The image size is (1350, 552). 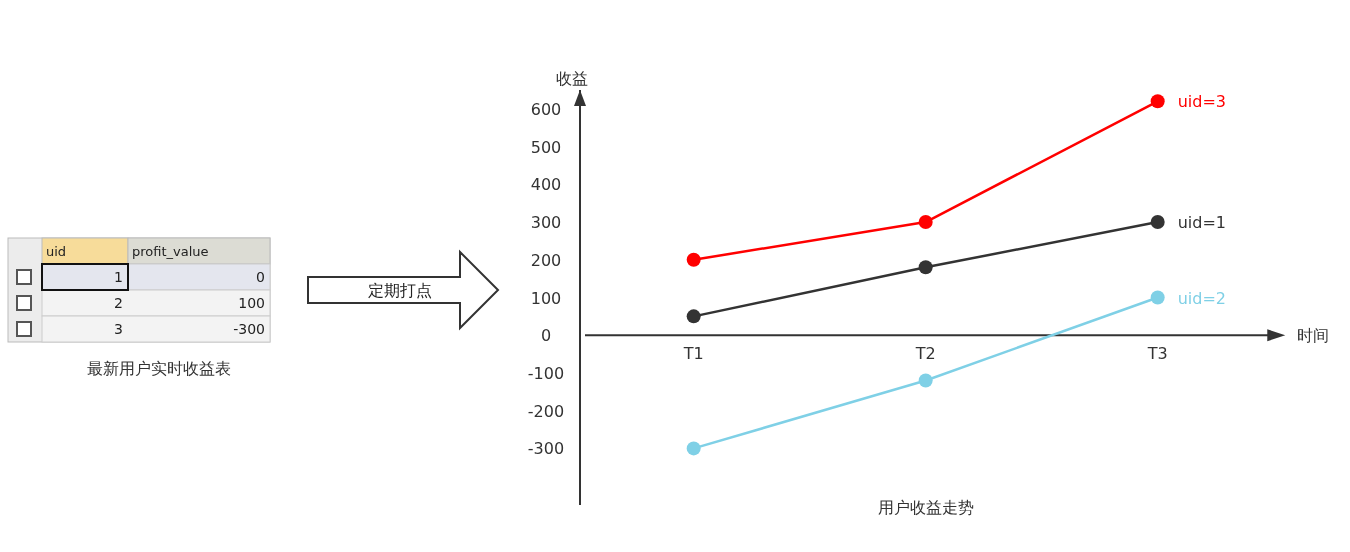 I want to click on x-tick-label: T3, so click(x=1157, y=354).